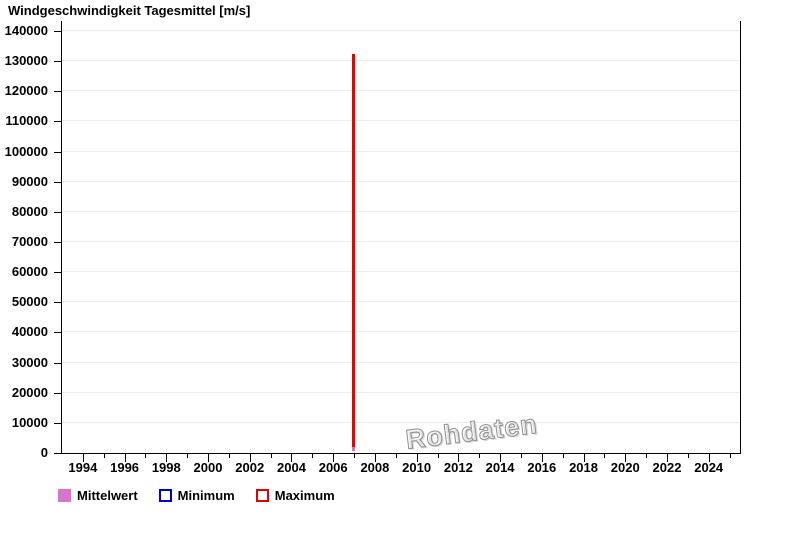  Describe the element at coordinates (125, 467) in the screenshot. I see `x-axis-tick-label: 1996` at that location.